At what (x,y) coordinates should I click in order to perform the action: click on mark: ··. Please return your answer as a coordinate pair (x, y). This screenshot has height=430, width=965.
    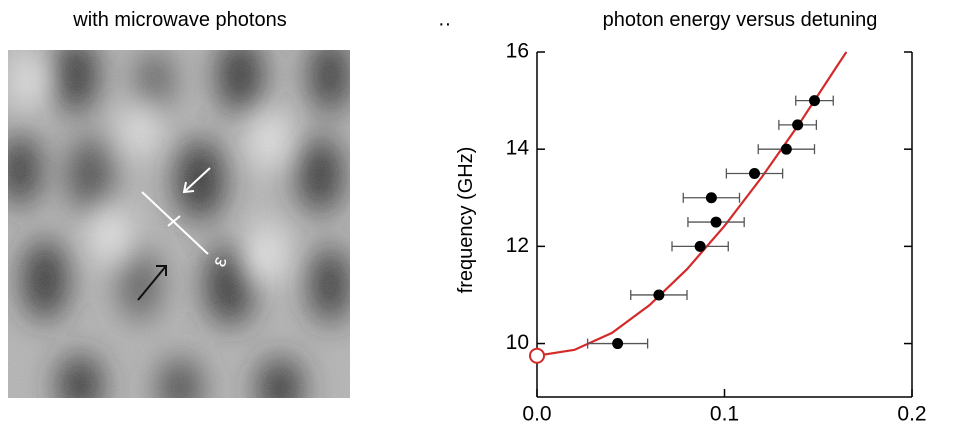
    Looking at the image, I should click on (444, 24).